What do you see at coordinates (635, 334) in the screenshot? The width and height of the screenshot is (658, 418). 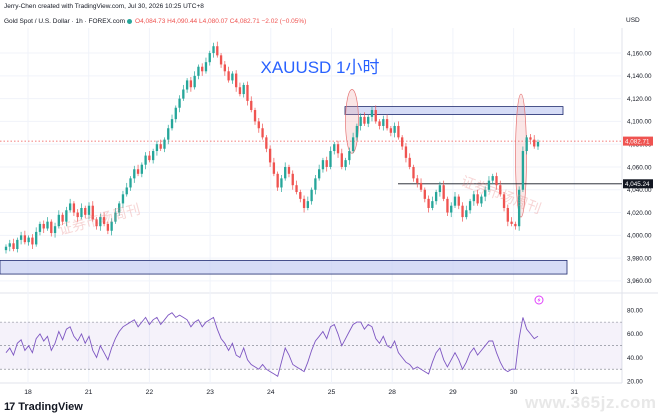 I see `rsi-tick-label: 60.00` at bounding box center [635, 334].